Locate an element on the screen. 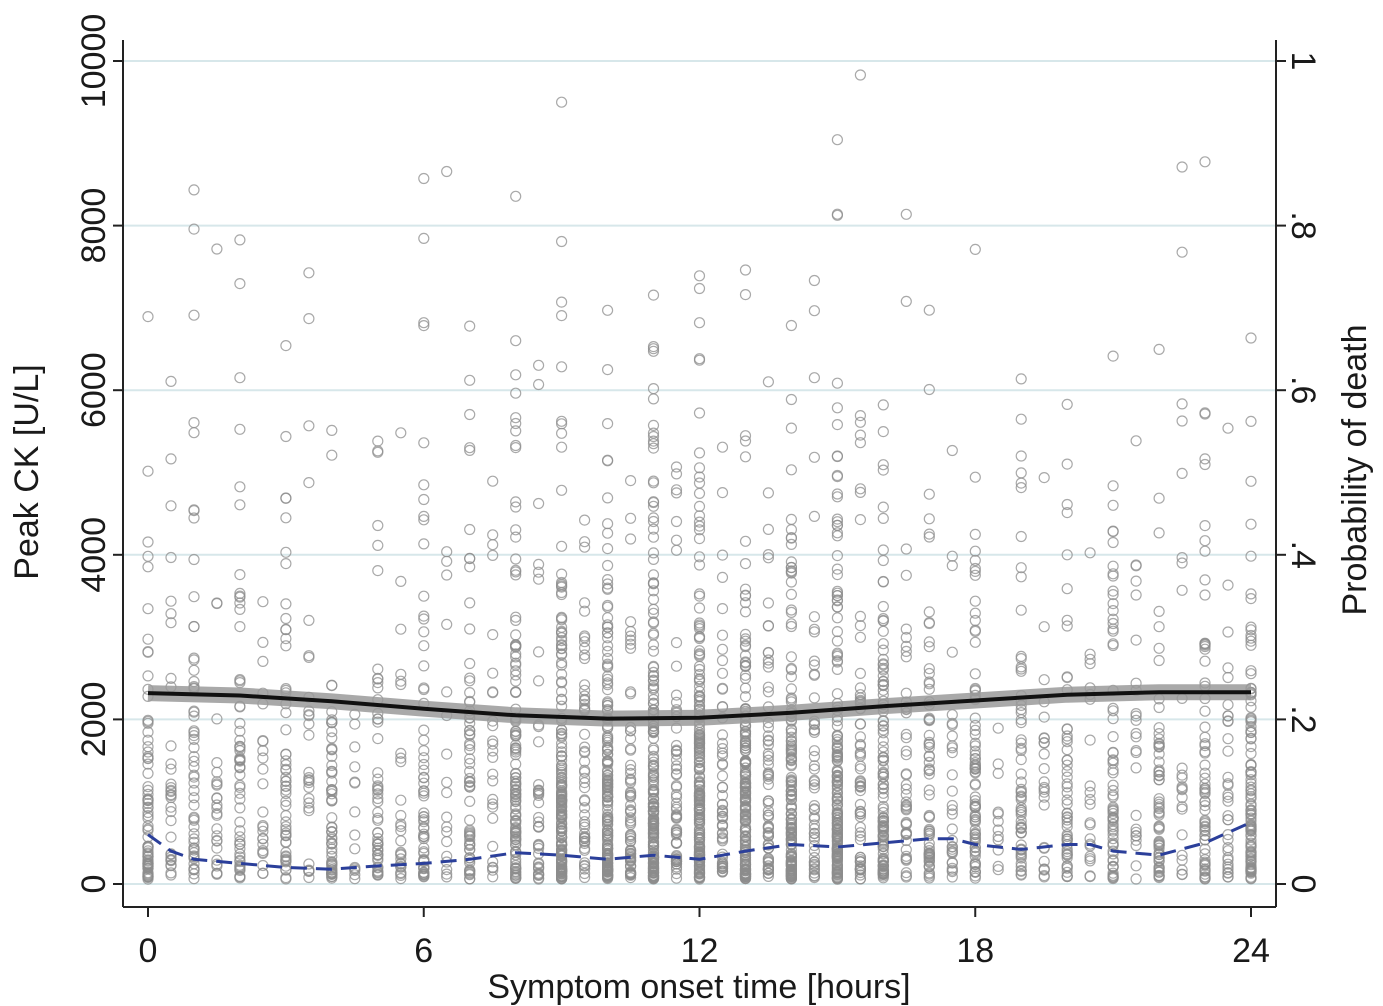 This screenshot has height=1006, width=1383. y2-tick-label: 0 is located at coordinates (1303, 884).